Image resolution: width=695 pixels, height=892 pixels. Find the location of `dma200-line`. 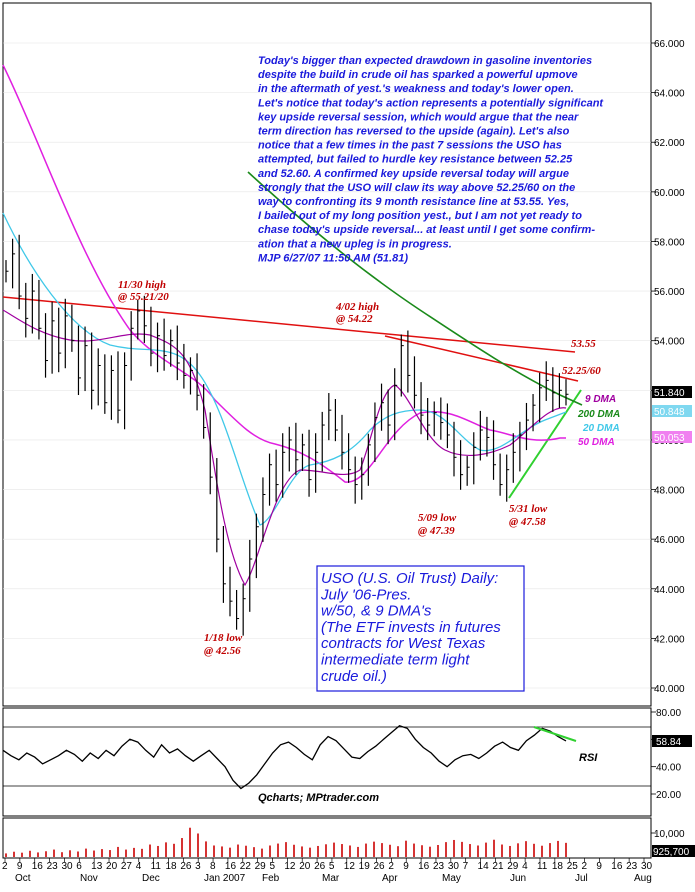

dma200-line is located at coordinates (415, 288).